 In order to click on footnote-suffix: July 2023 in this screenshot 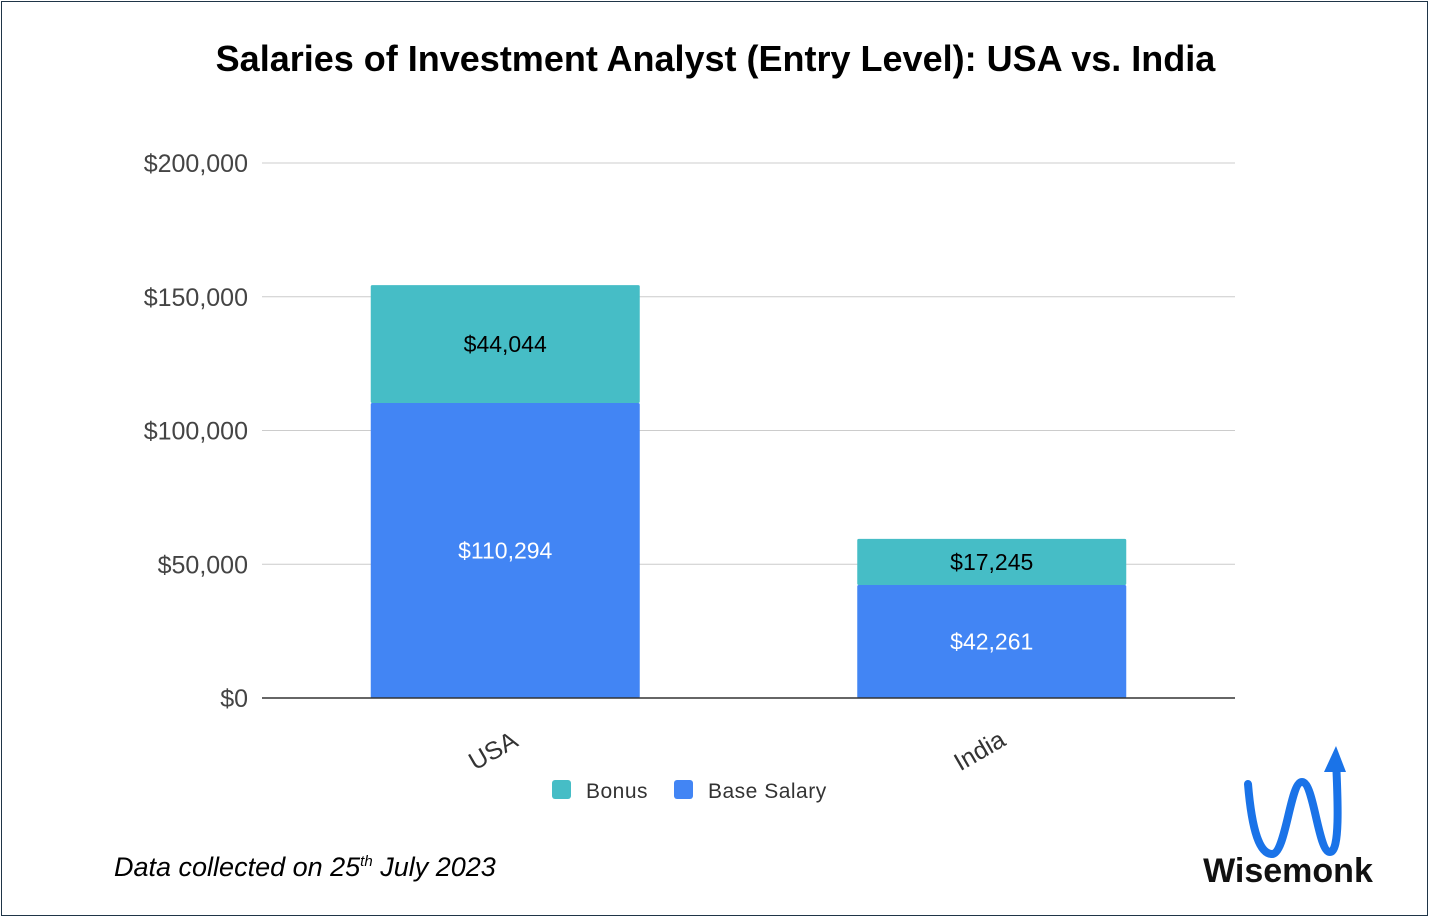, I will do `click(434, 867)`.